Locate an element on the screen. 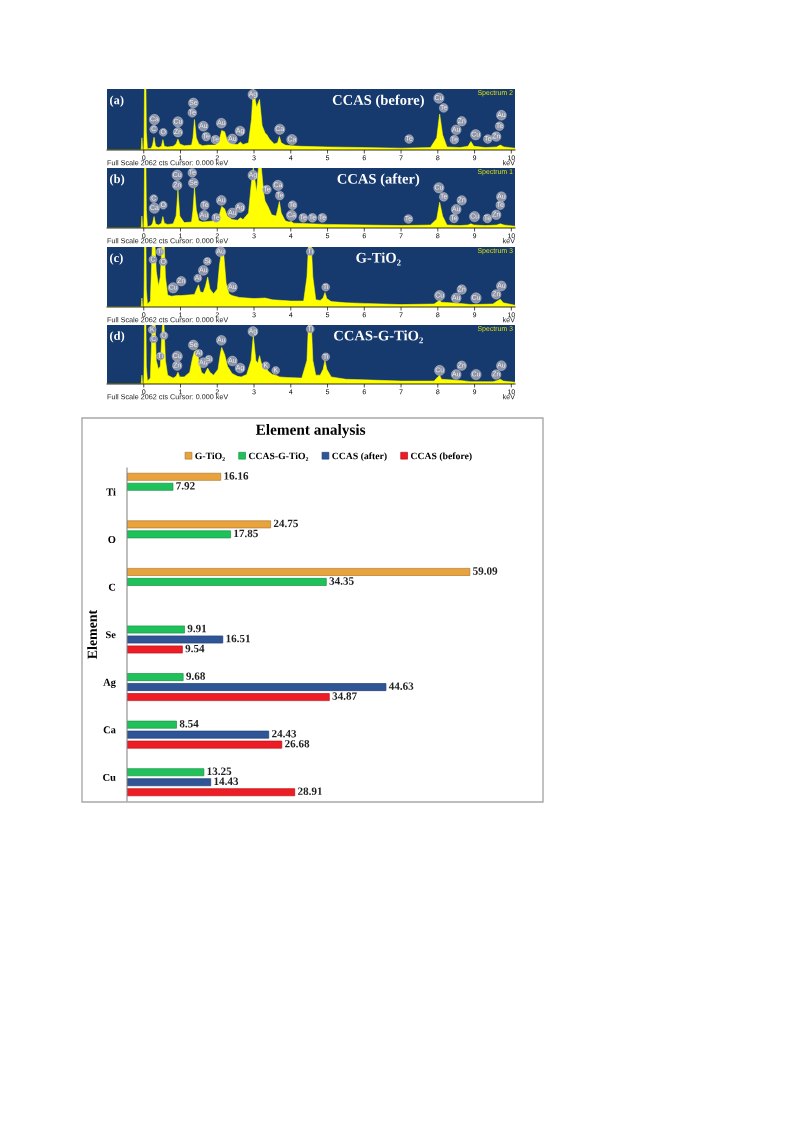 The width and height of the screenshot is (793, 1121). data-label: 34.87 is located at coordinates (344, 696).